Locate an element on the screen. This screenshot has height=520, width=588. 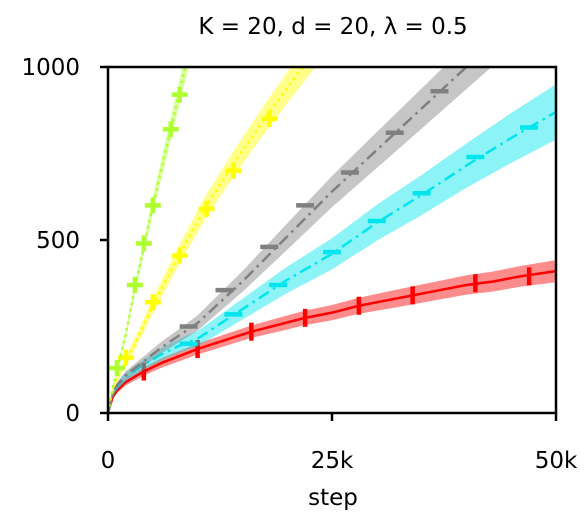
x-tick-label: 25k is located at coordinates (332, 461).